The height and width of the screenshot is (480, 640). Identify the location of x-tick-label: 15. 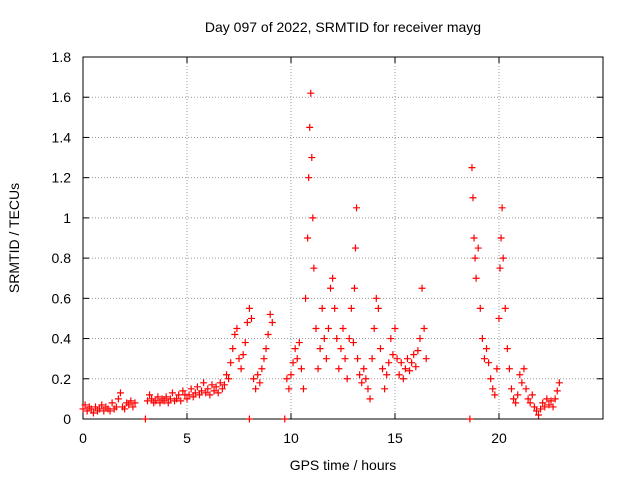
(395, 438).